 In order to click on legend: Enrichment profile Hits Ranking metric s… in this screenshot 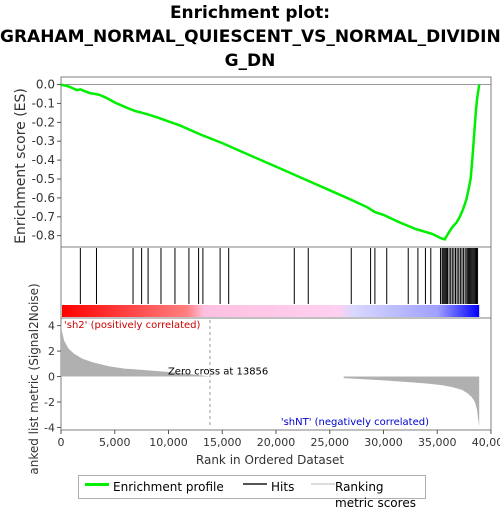, I will do `click(252, 492)`.